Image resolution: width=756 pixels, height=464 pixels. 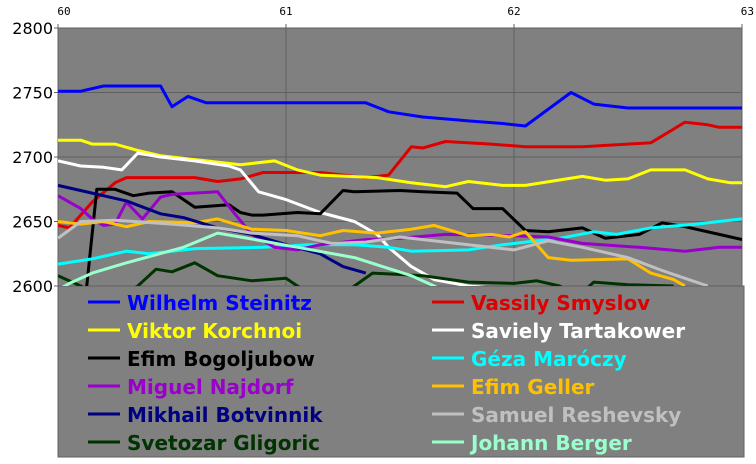 I want to click on legend-item: Mikhail Botvinnik, so click(x=205, y=415).